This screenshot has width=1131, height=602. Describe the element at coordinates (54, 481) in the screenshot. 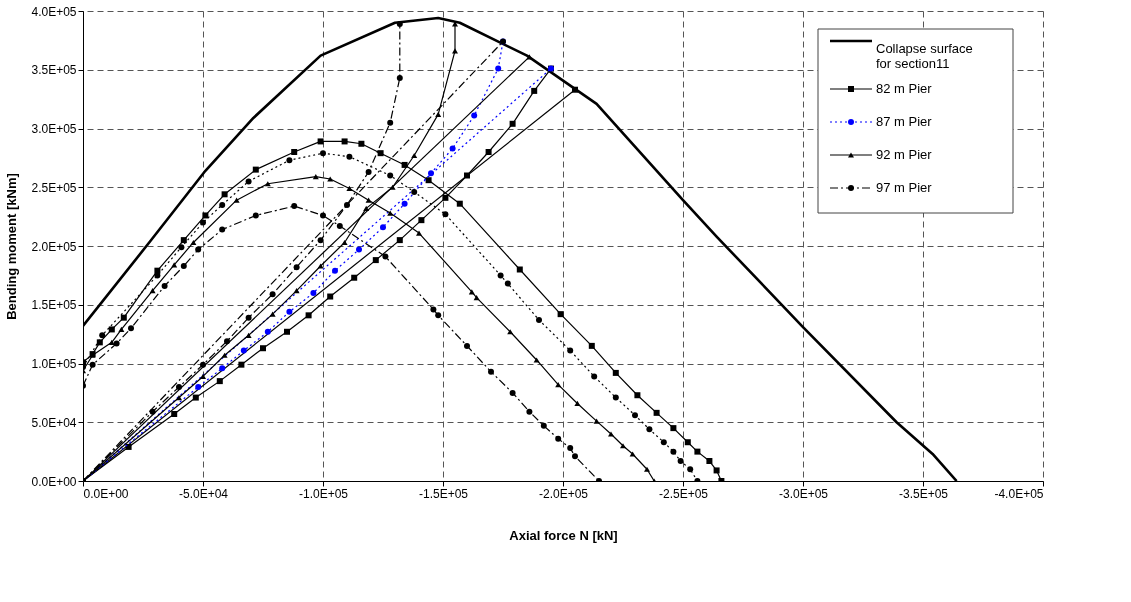

I see `y-tick-label: 0.0E+00` at that location.